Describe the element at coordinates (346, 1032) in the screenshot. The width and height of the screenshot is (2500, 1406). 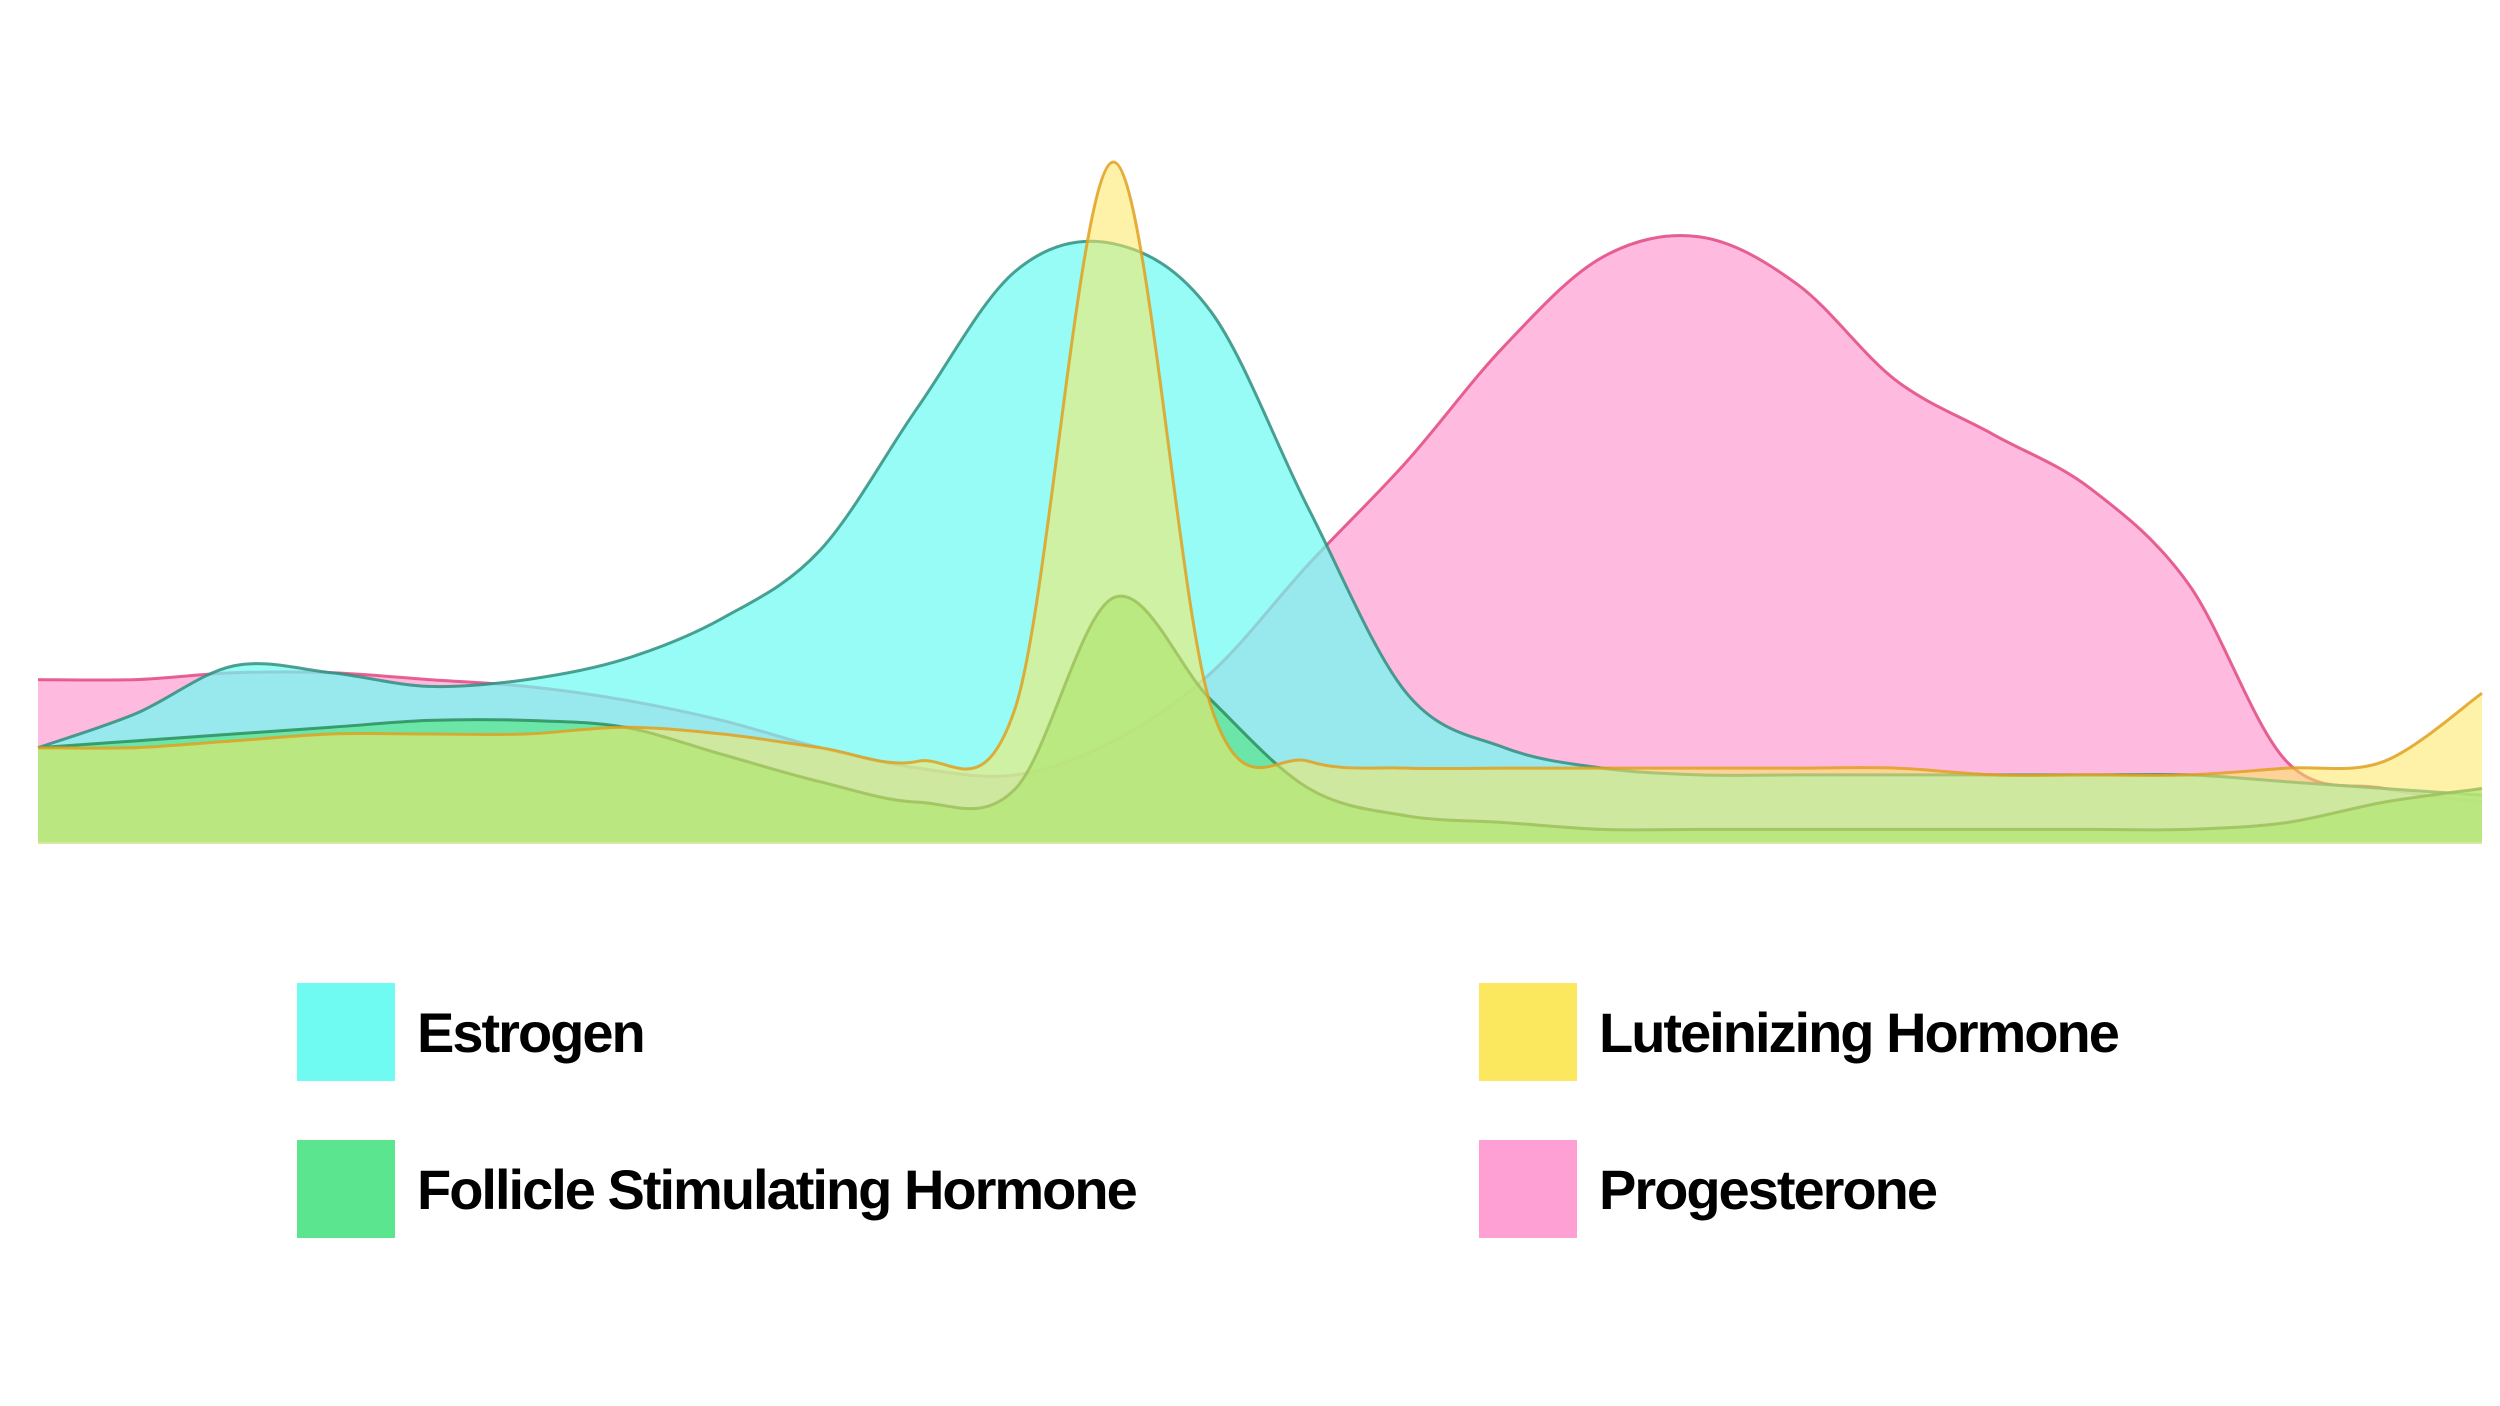
I see `legend-swatch-estrogen` at that location.